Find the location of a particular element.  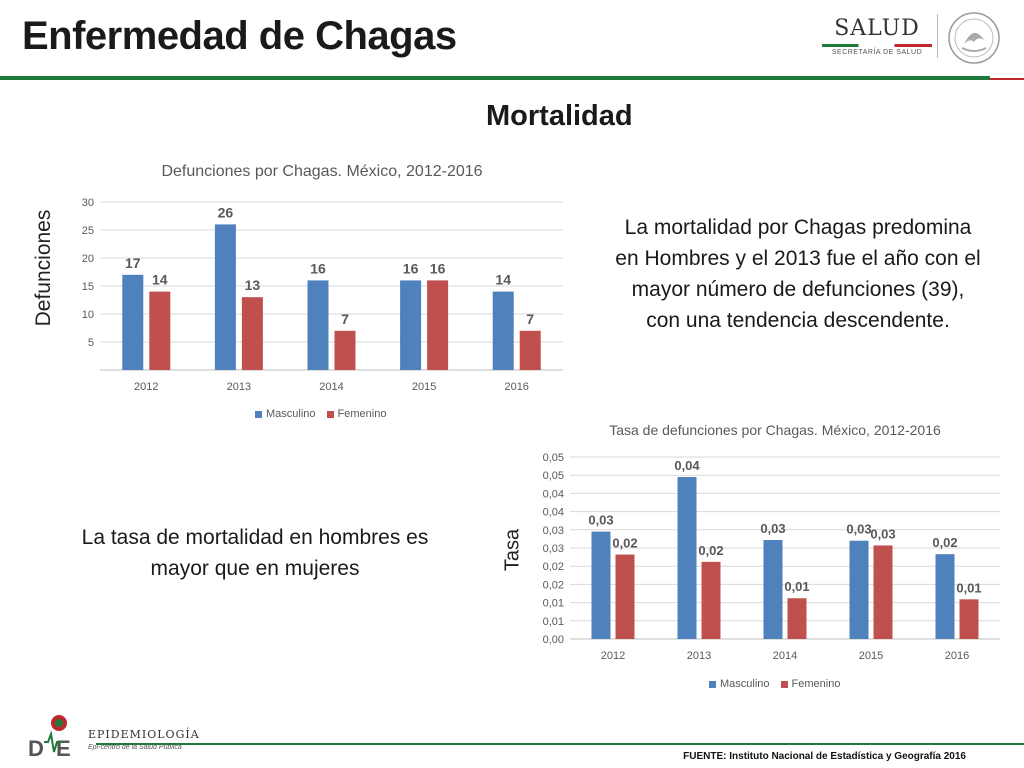

chart1-xtick-label: 2012 is located at coordinates (146, 387).